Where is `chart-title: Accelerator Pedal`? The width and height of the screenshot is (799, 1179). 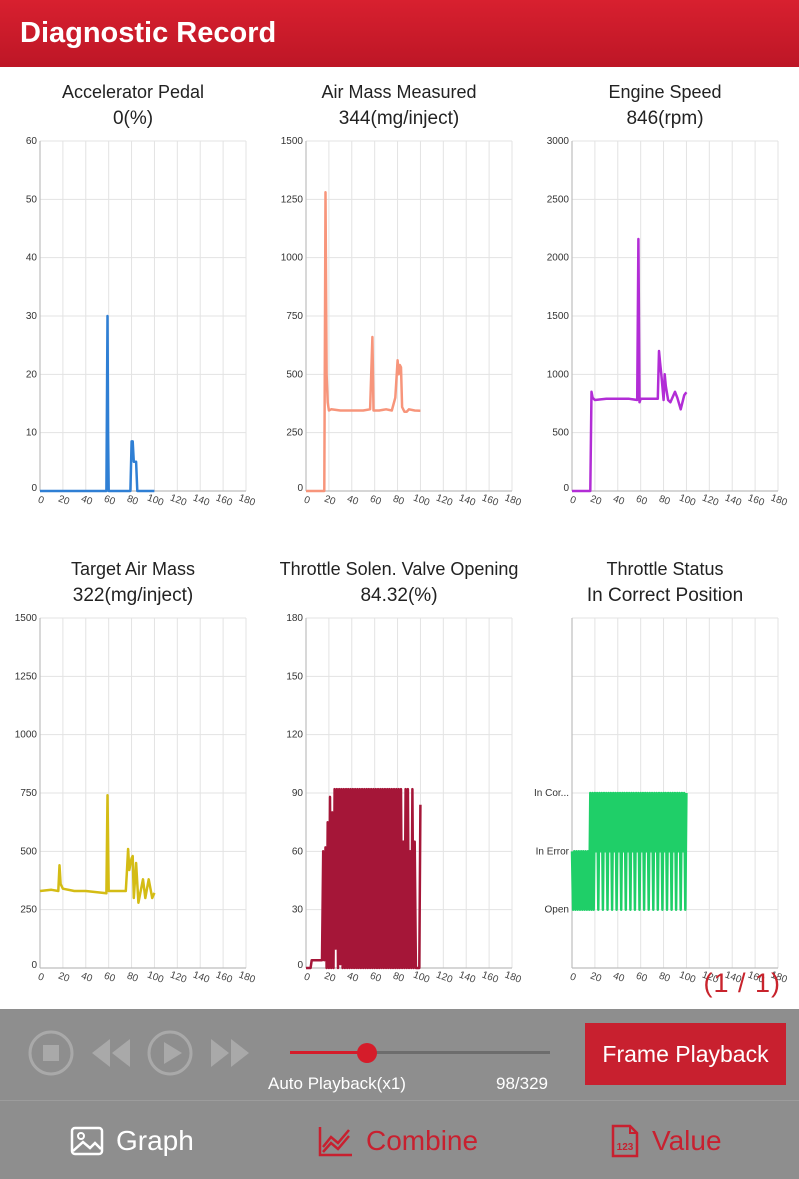
chart-title: Accelerator Pedal is located at coordinates (133, 92).